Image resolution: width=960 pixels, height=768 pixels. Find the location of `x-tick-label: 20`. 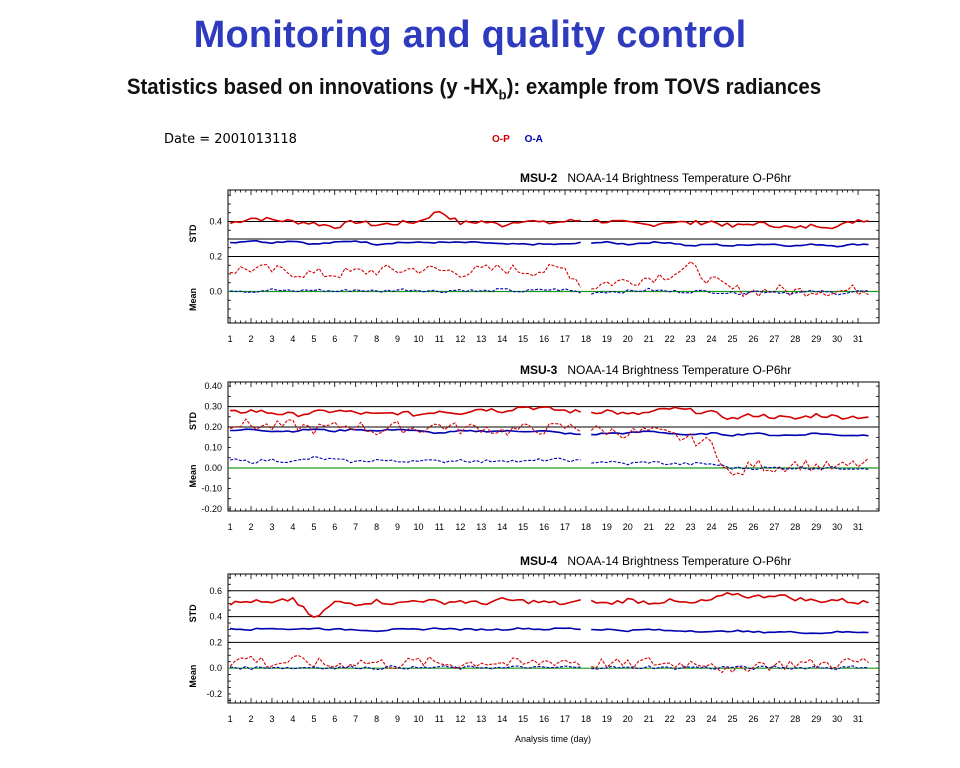

x-tick-label: 20 is located at coordinates (628, 527).